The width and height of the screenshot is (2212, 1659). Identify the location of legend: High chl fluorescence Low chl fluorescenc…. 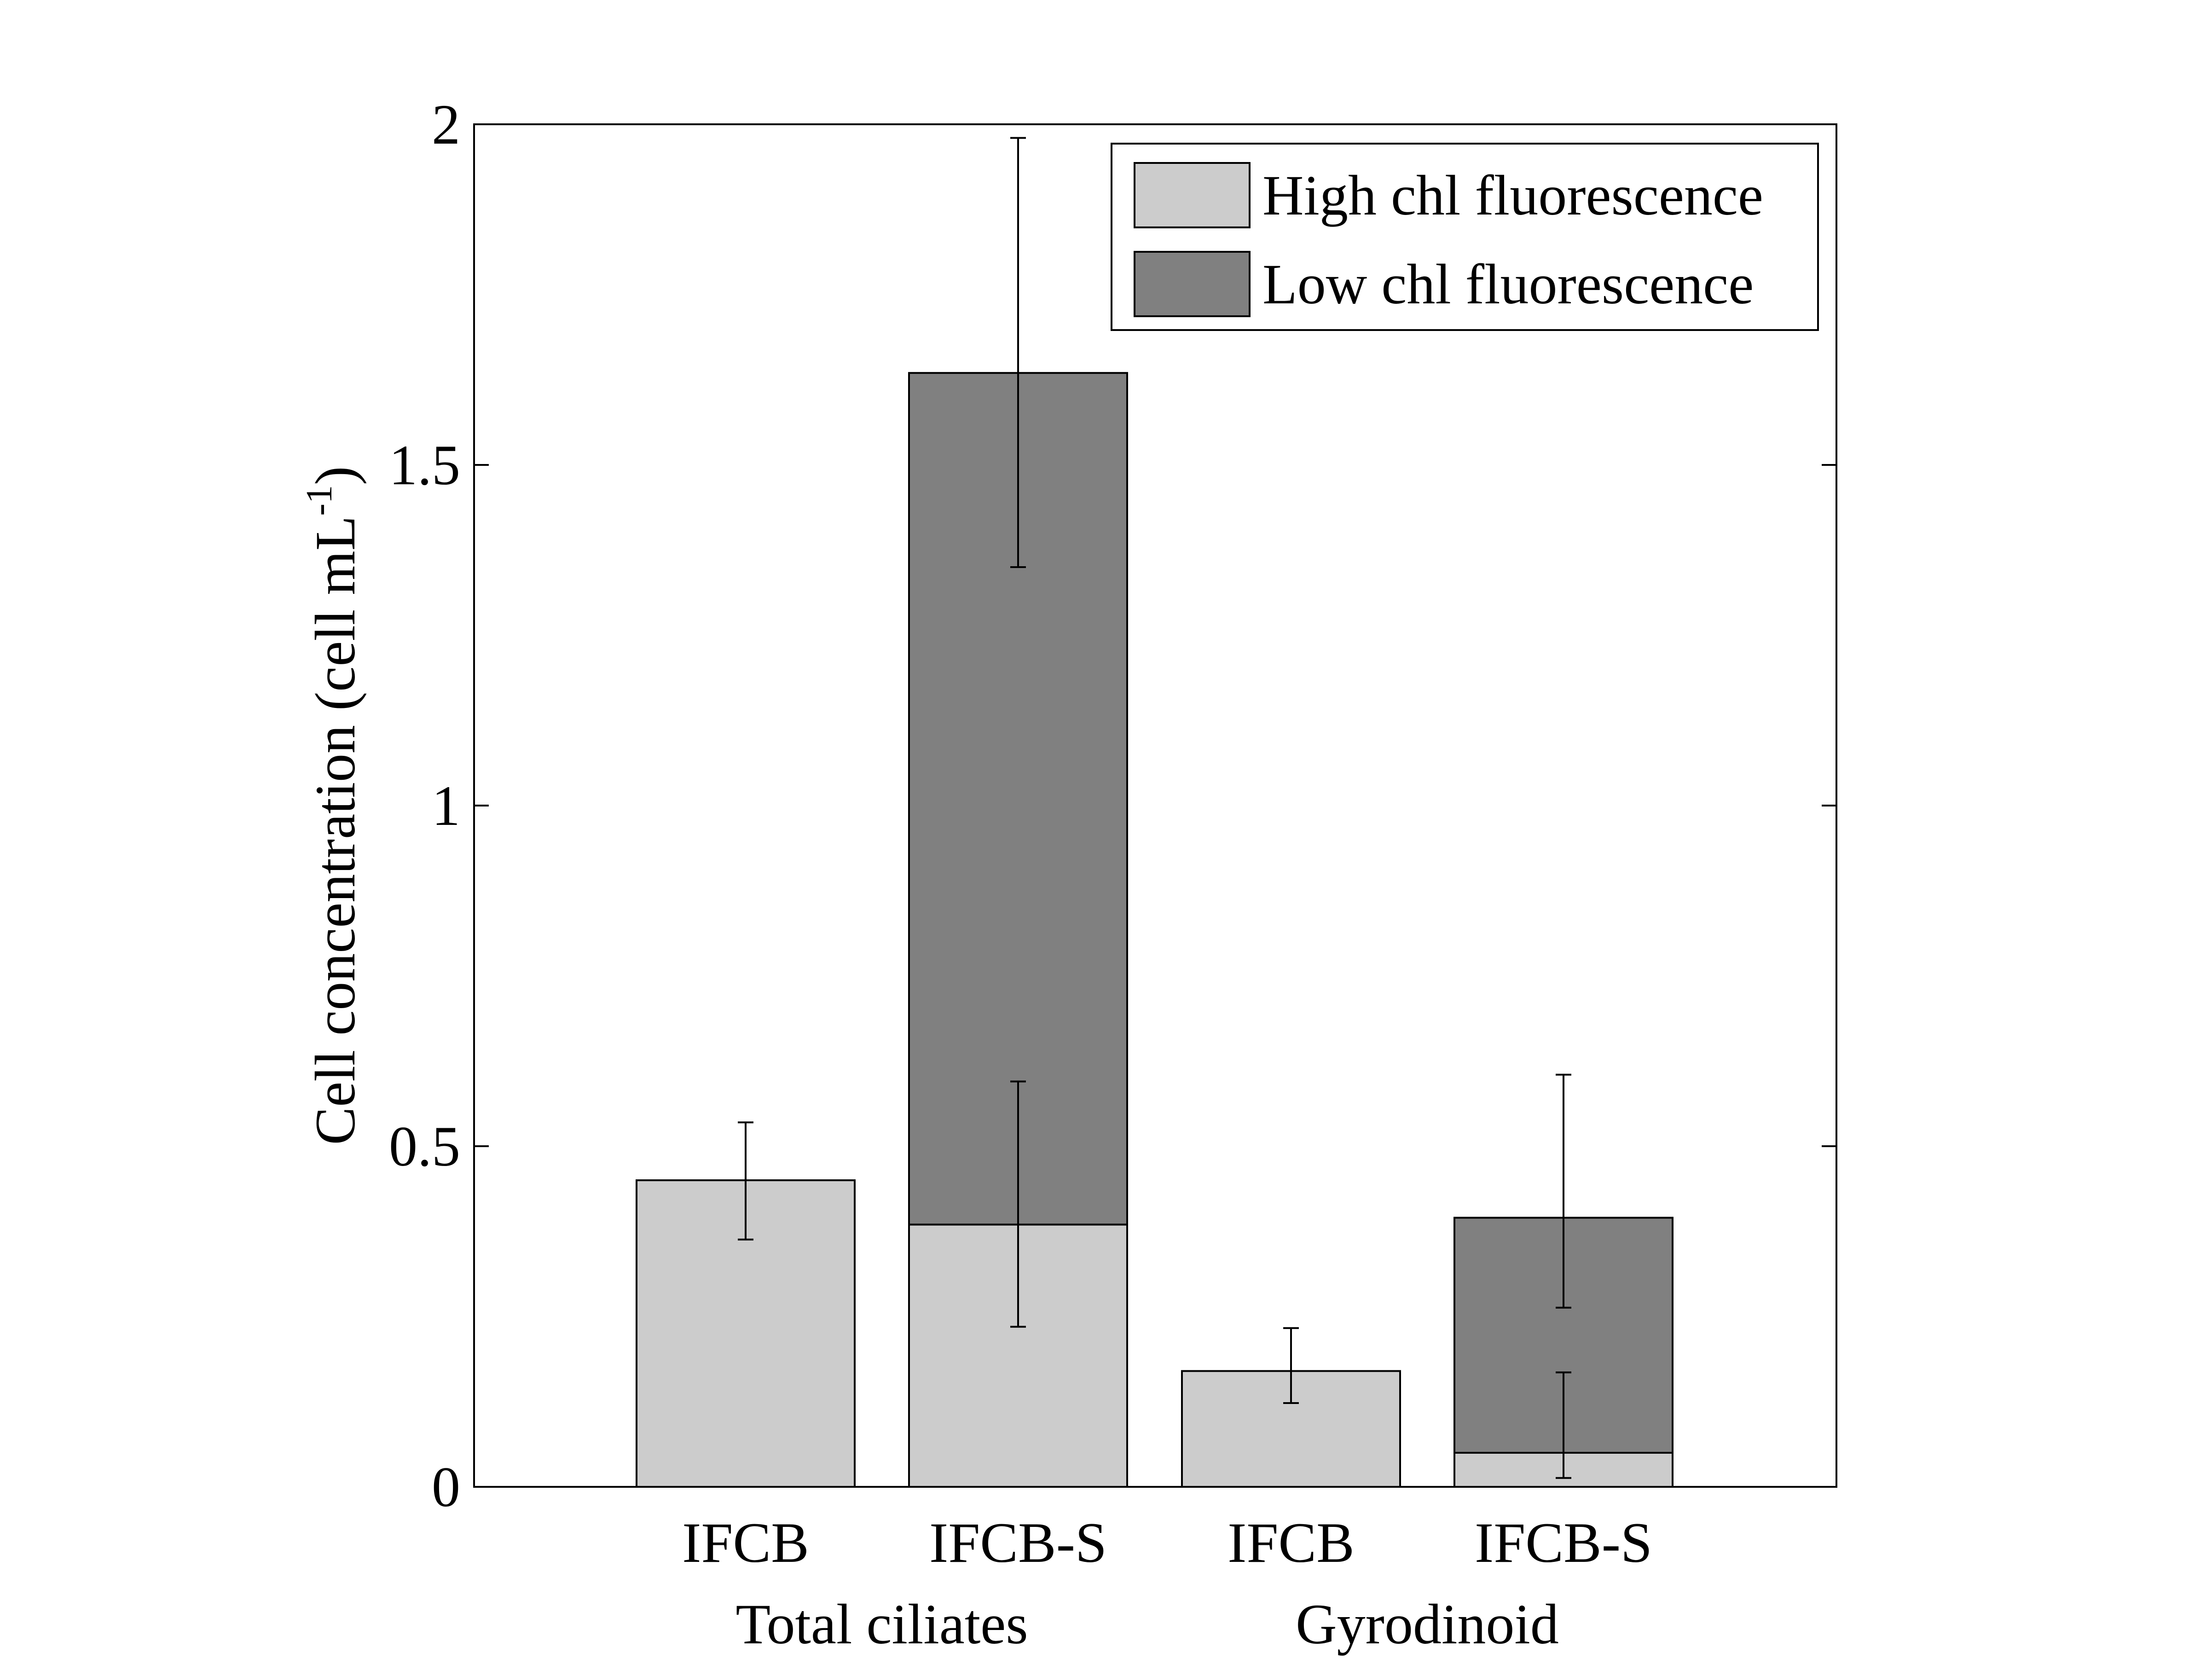
(1465, 237).